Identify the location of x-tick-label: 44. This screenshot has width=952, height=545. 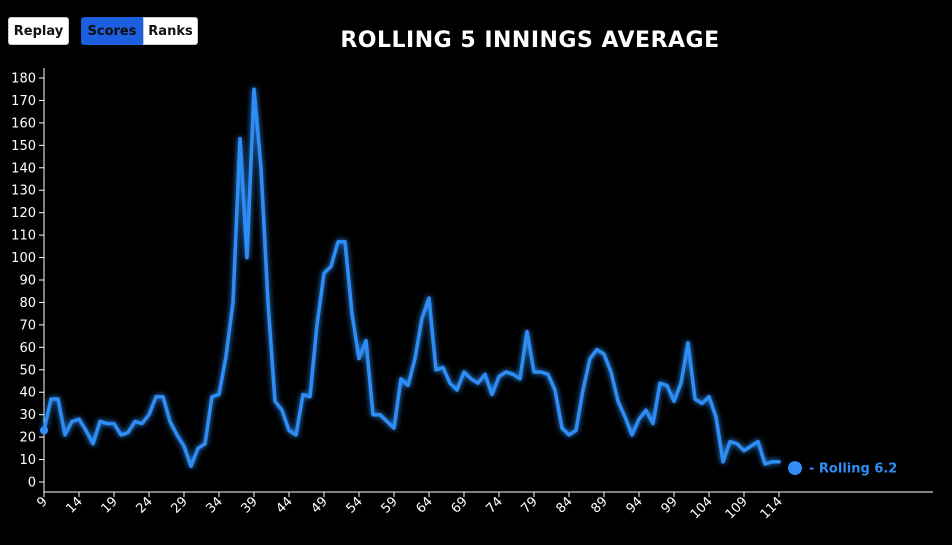
(285, 505).